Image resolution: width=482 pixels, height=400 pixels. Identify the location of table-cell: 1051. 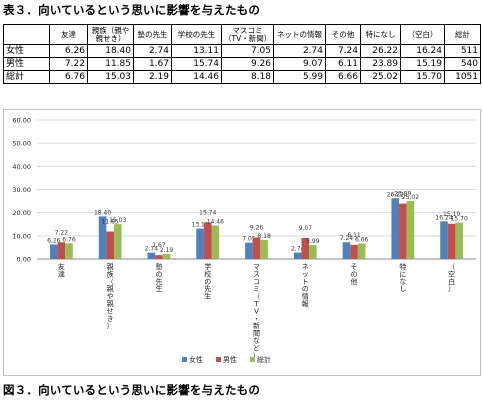
(462, 77).